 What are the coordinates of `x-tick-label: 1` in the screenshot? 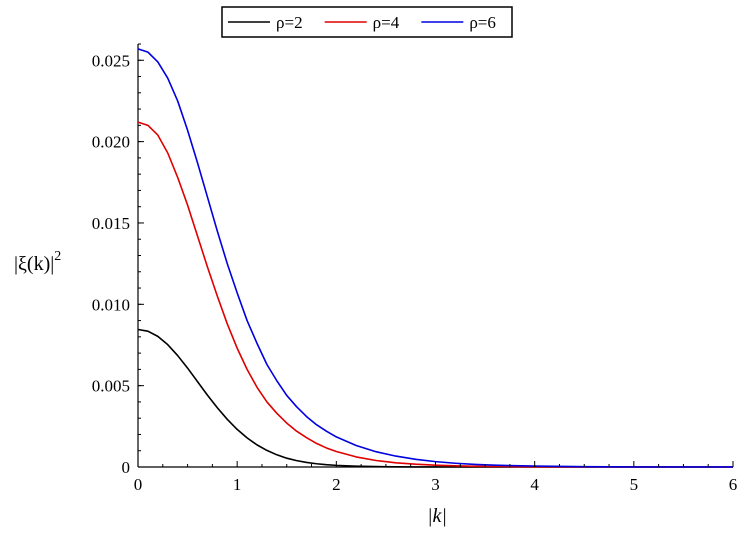 It's located at (237, 484).